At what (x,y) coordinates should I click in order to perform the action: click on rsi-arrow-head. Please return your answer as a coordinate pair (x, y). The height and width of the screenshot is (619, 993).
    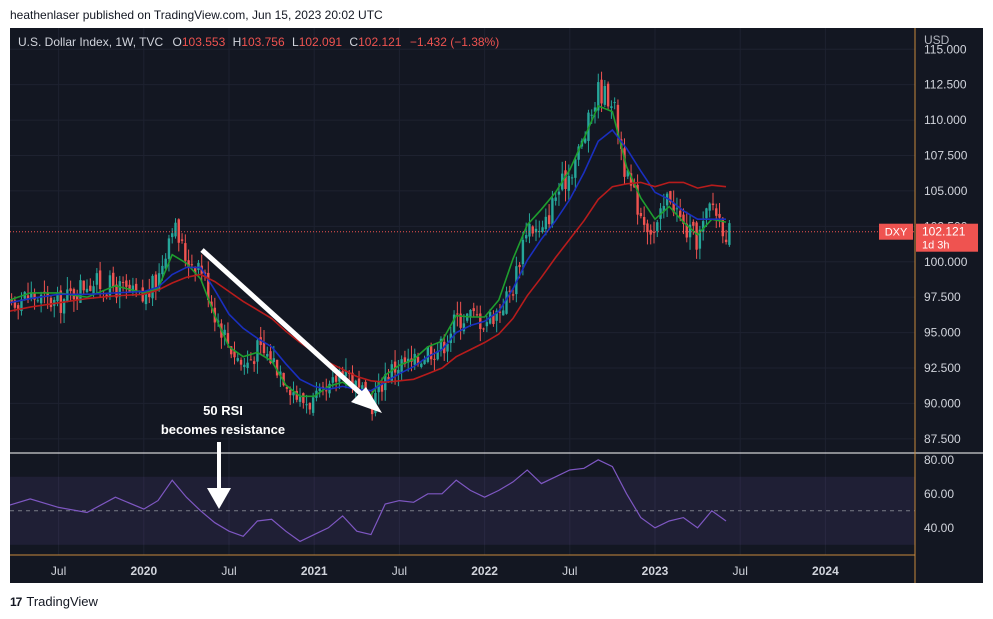
    Looking at the image, I should click on (219, 498).